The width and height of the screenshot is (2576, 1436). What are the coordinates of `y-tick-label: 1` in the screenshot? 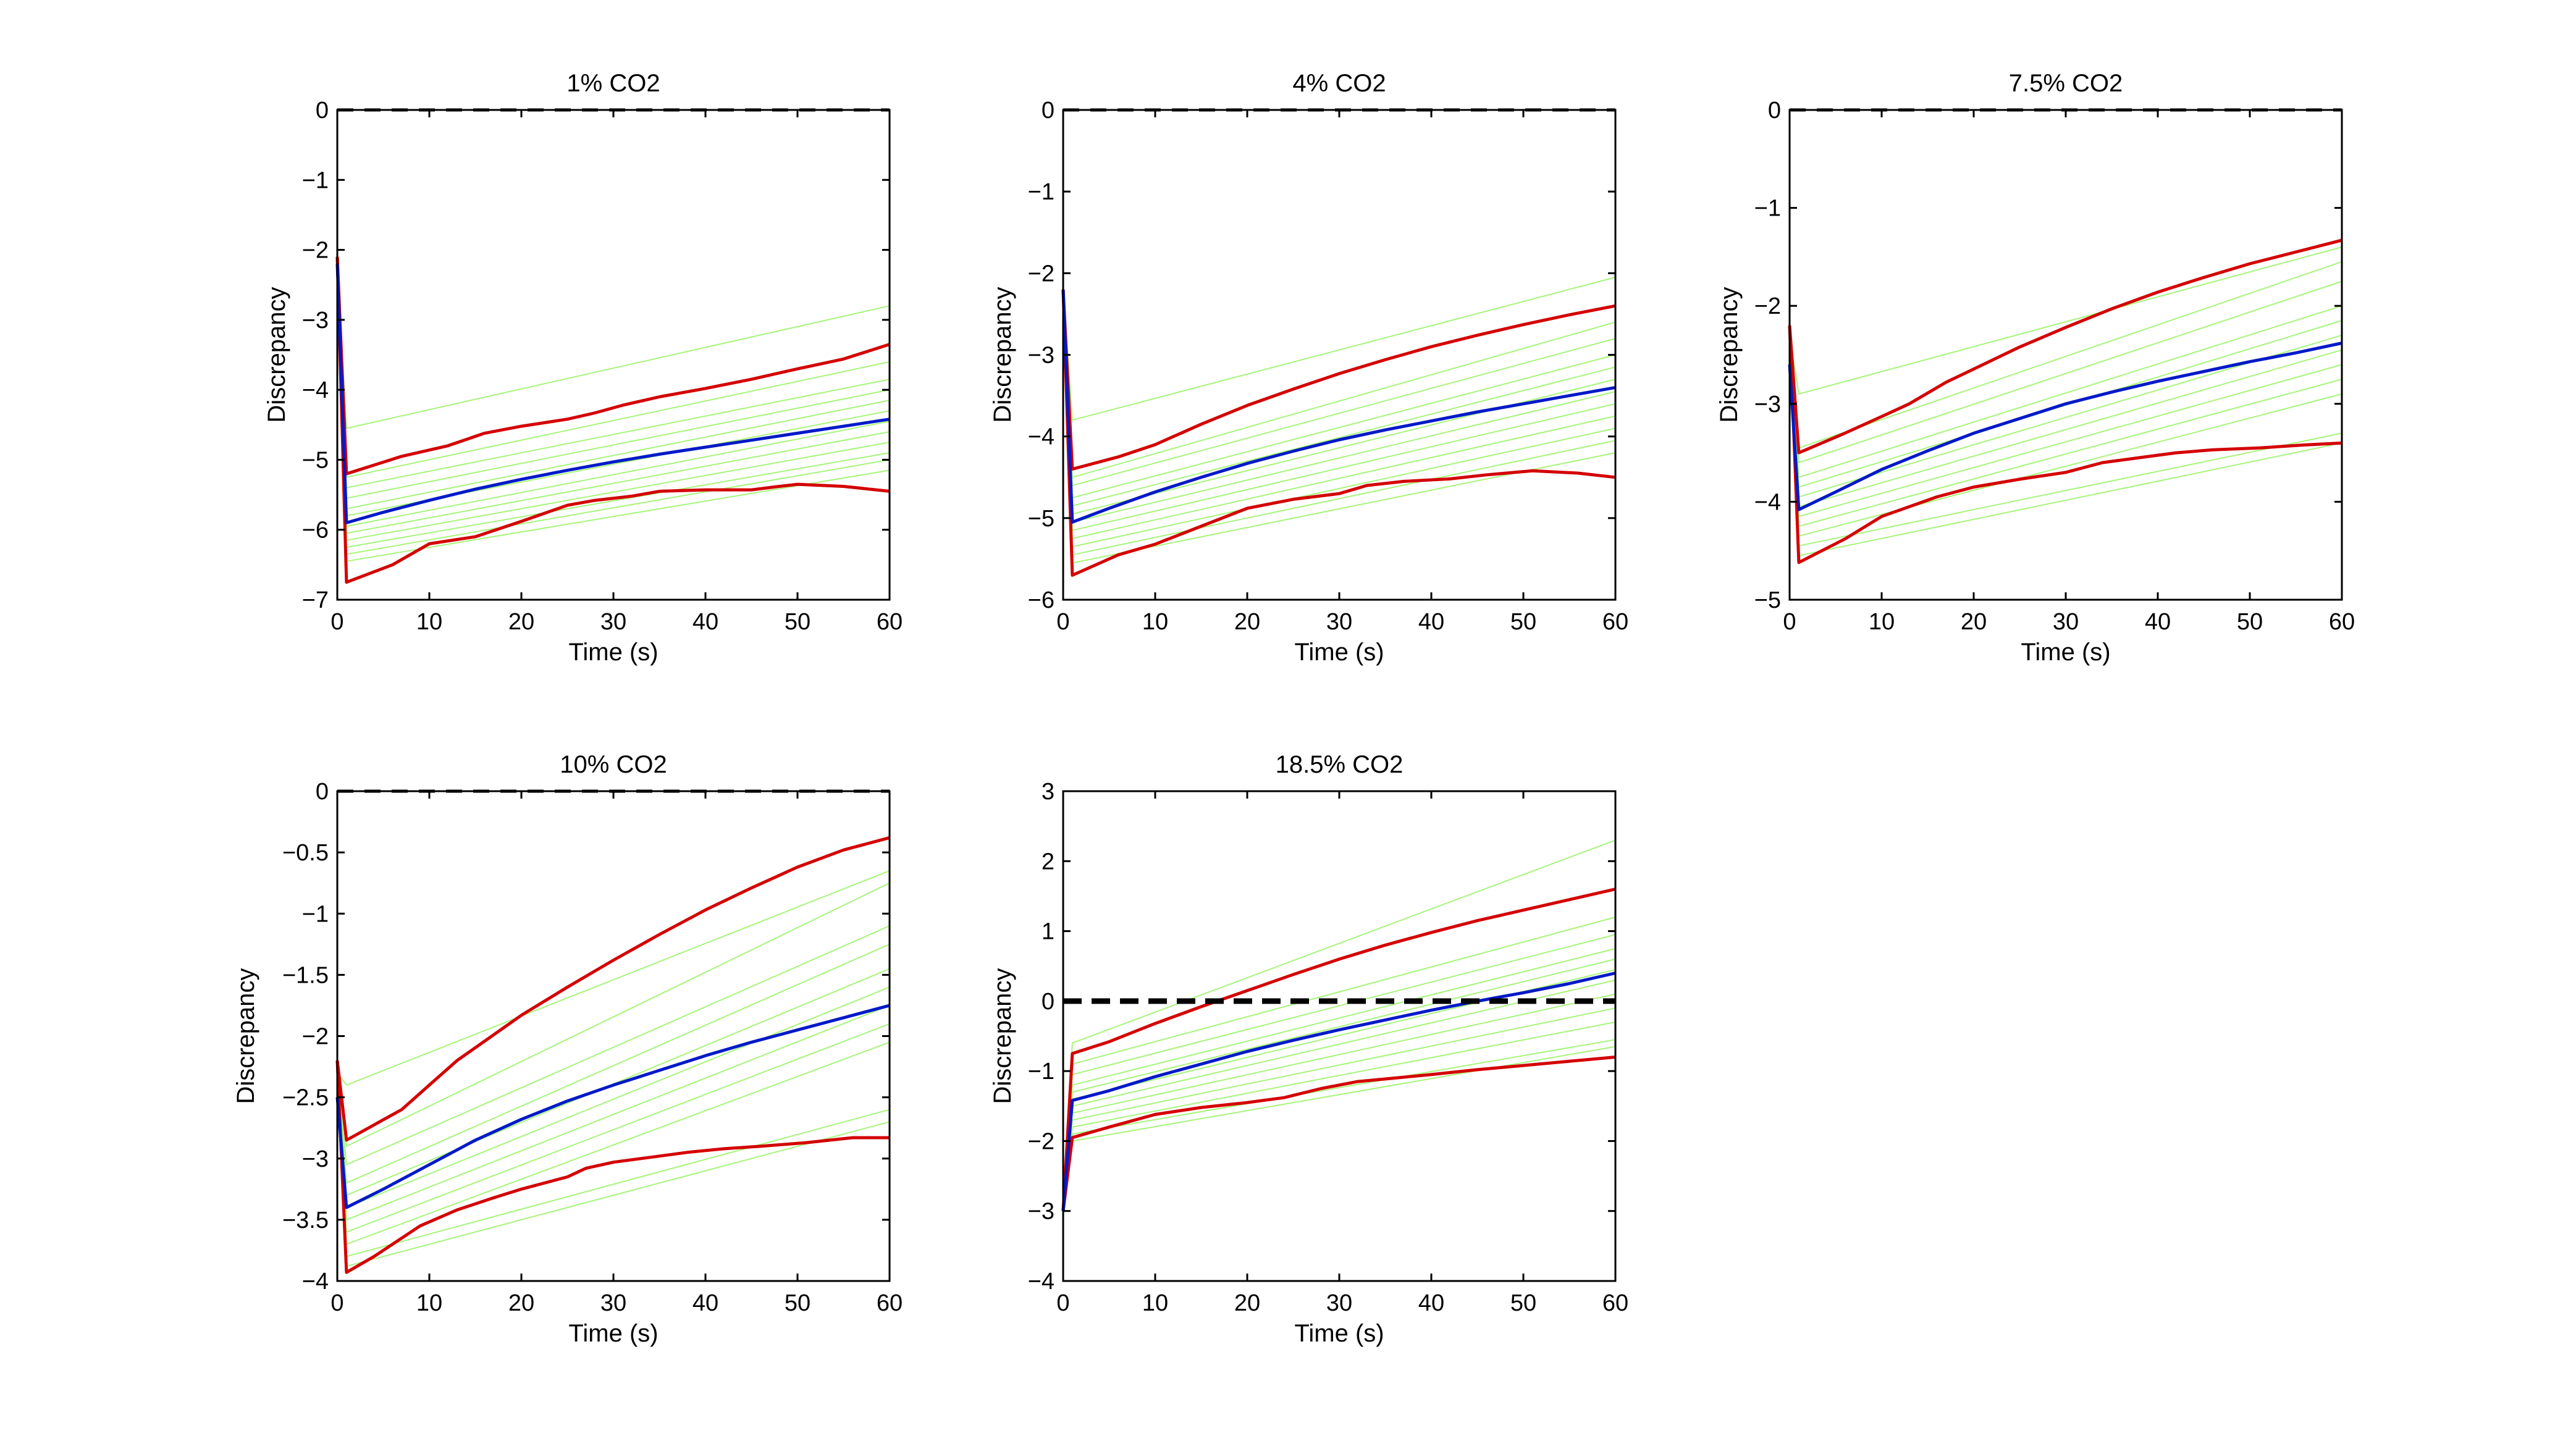 It's located at (1048, 932).